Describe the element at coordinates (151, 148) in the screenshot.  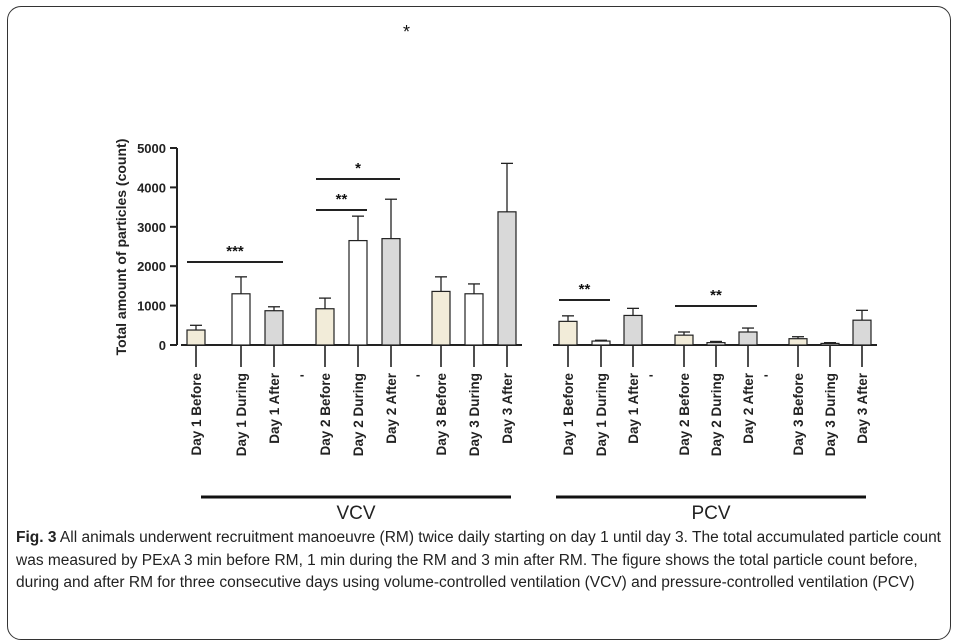
I see `y-tick-label: 5000` at that location.